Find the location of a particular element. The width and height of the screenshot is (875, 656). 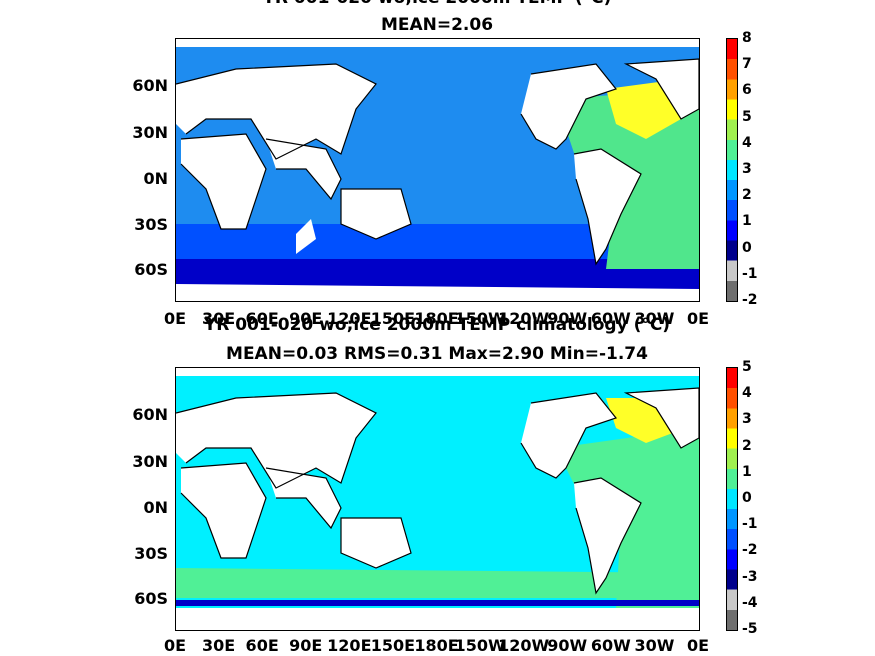

top-colorbar-tick: -2 is located at coordinates (750, 300).